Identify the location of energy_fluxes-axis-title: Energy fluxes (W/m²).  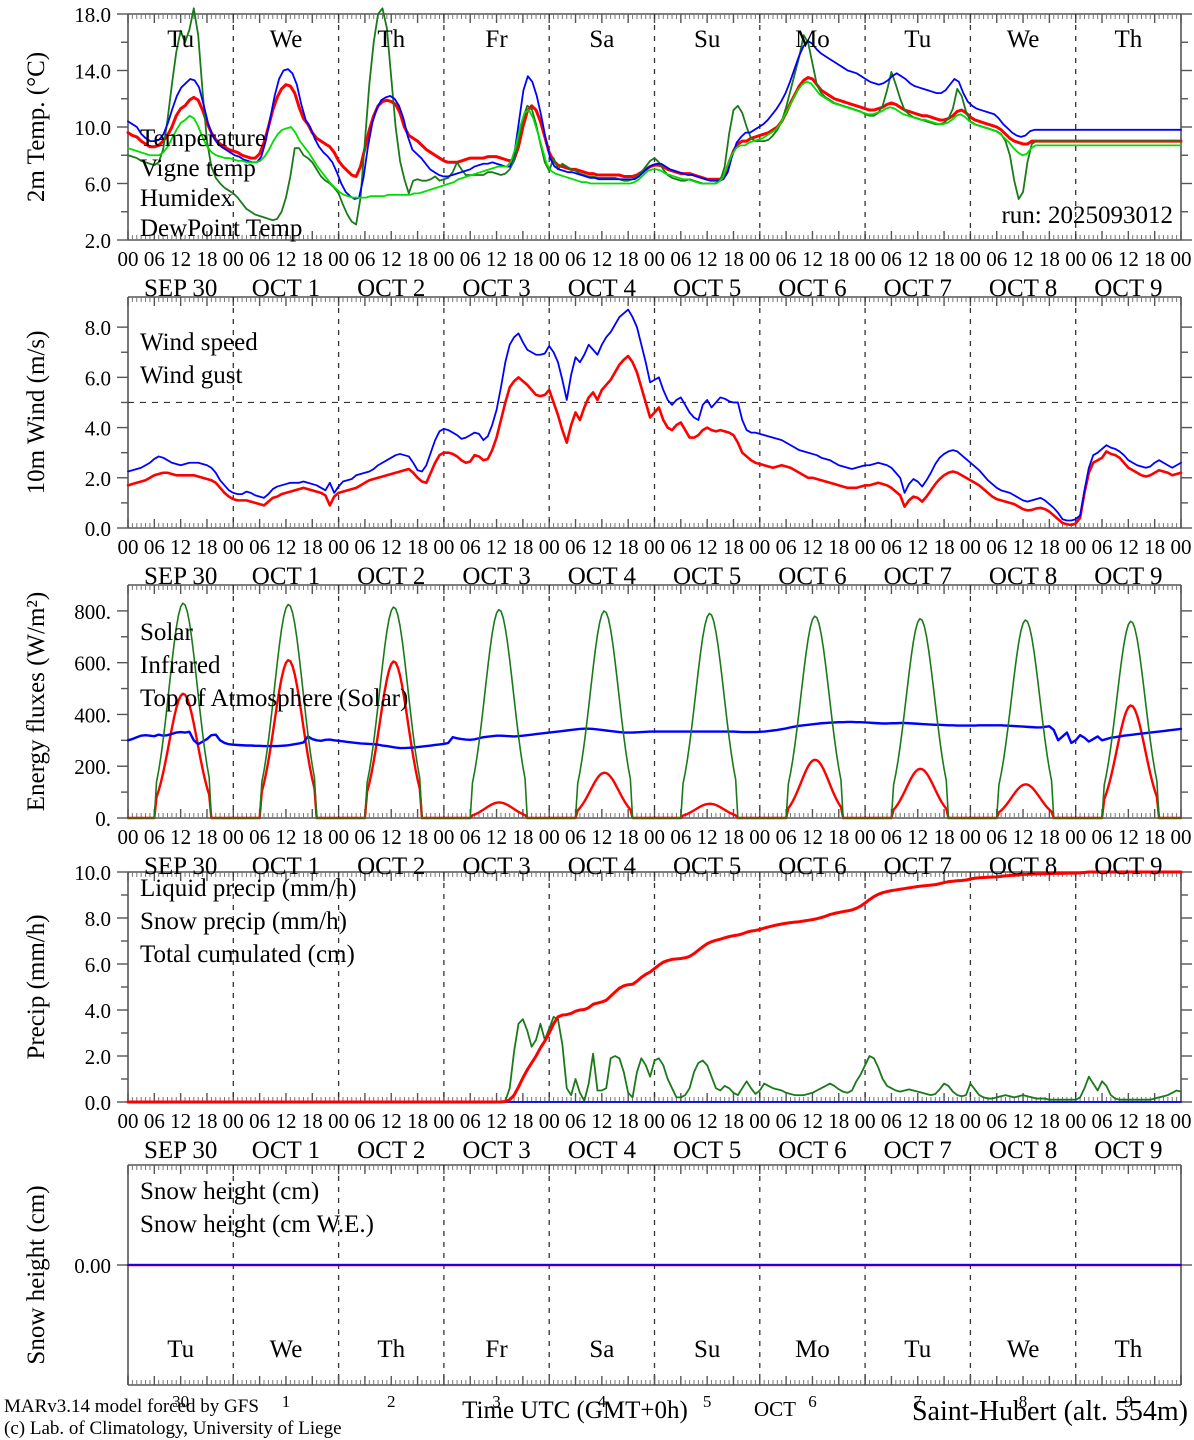
(36, 701).